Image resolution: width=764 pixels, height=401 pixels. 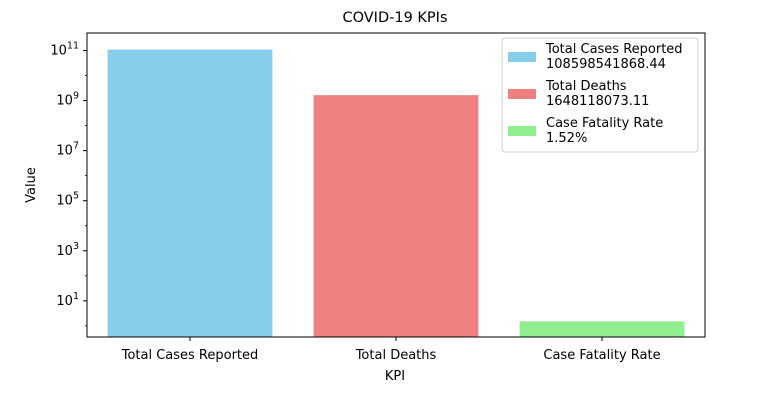 What do you see at coordinates (190, 355) in the screenshot?
I see `x-tick-label: Total Cases Reported` at bounding box center [190, 355].